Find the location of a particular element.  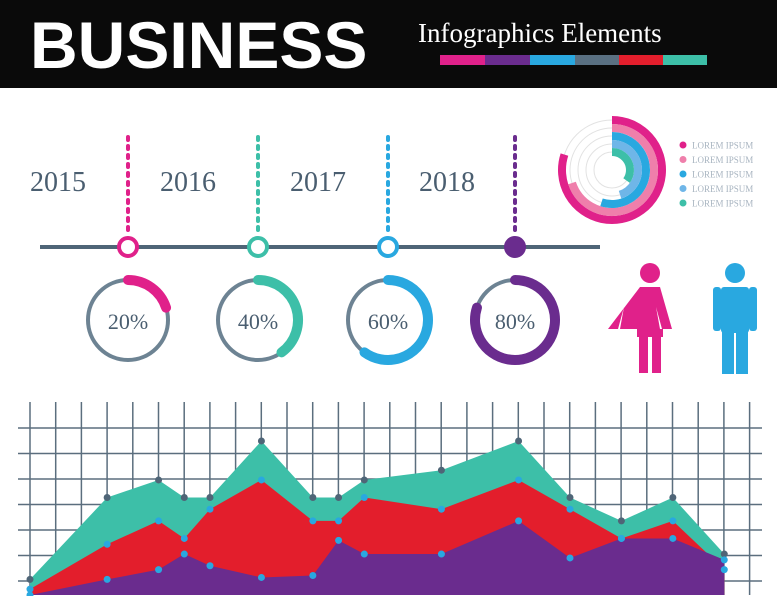

header-subtitle: Infographics Elements is located at coordinates (540, 33).